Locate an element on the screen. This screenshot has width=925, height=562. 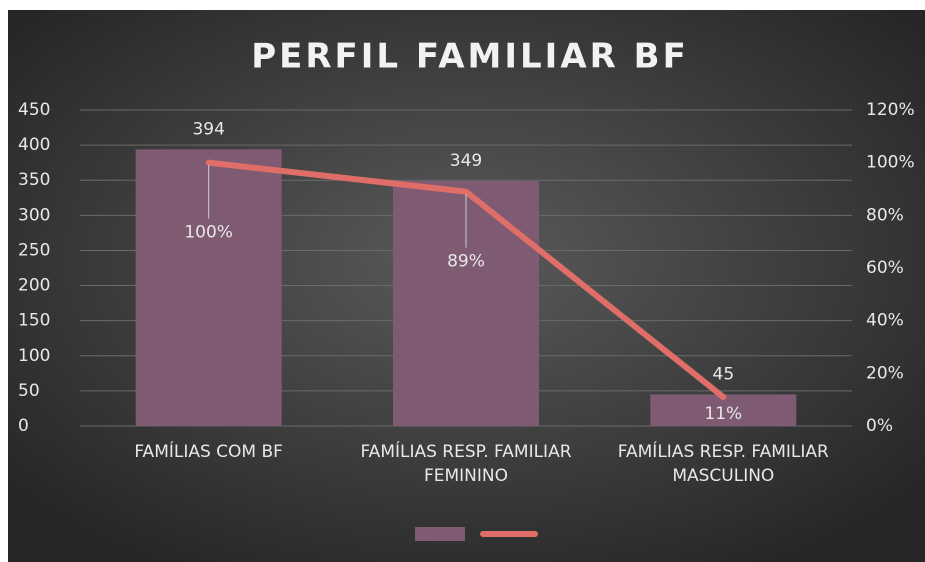
x-tick-label: FAMÍLIAS COM BF is located at coordinates (208, 452).